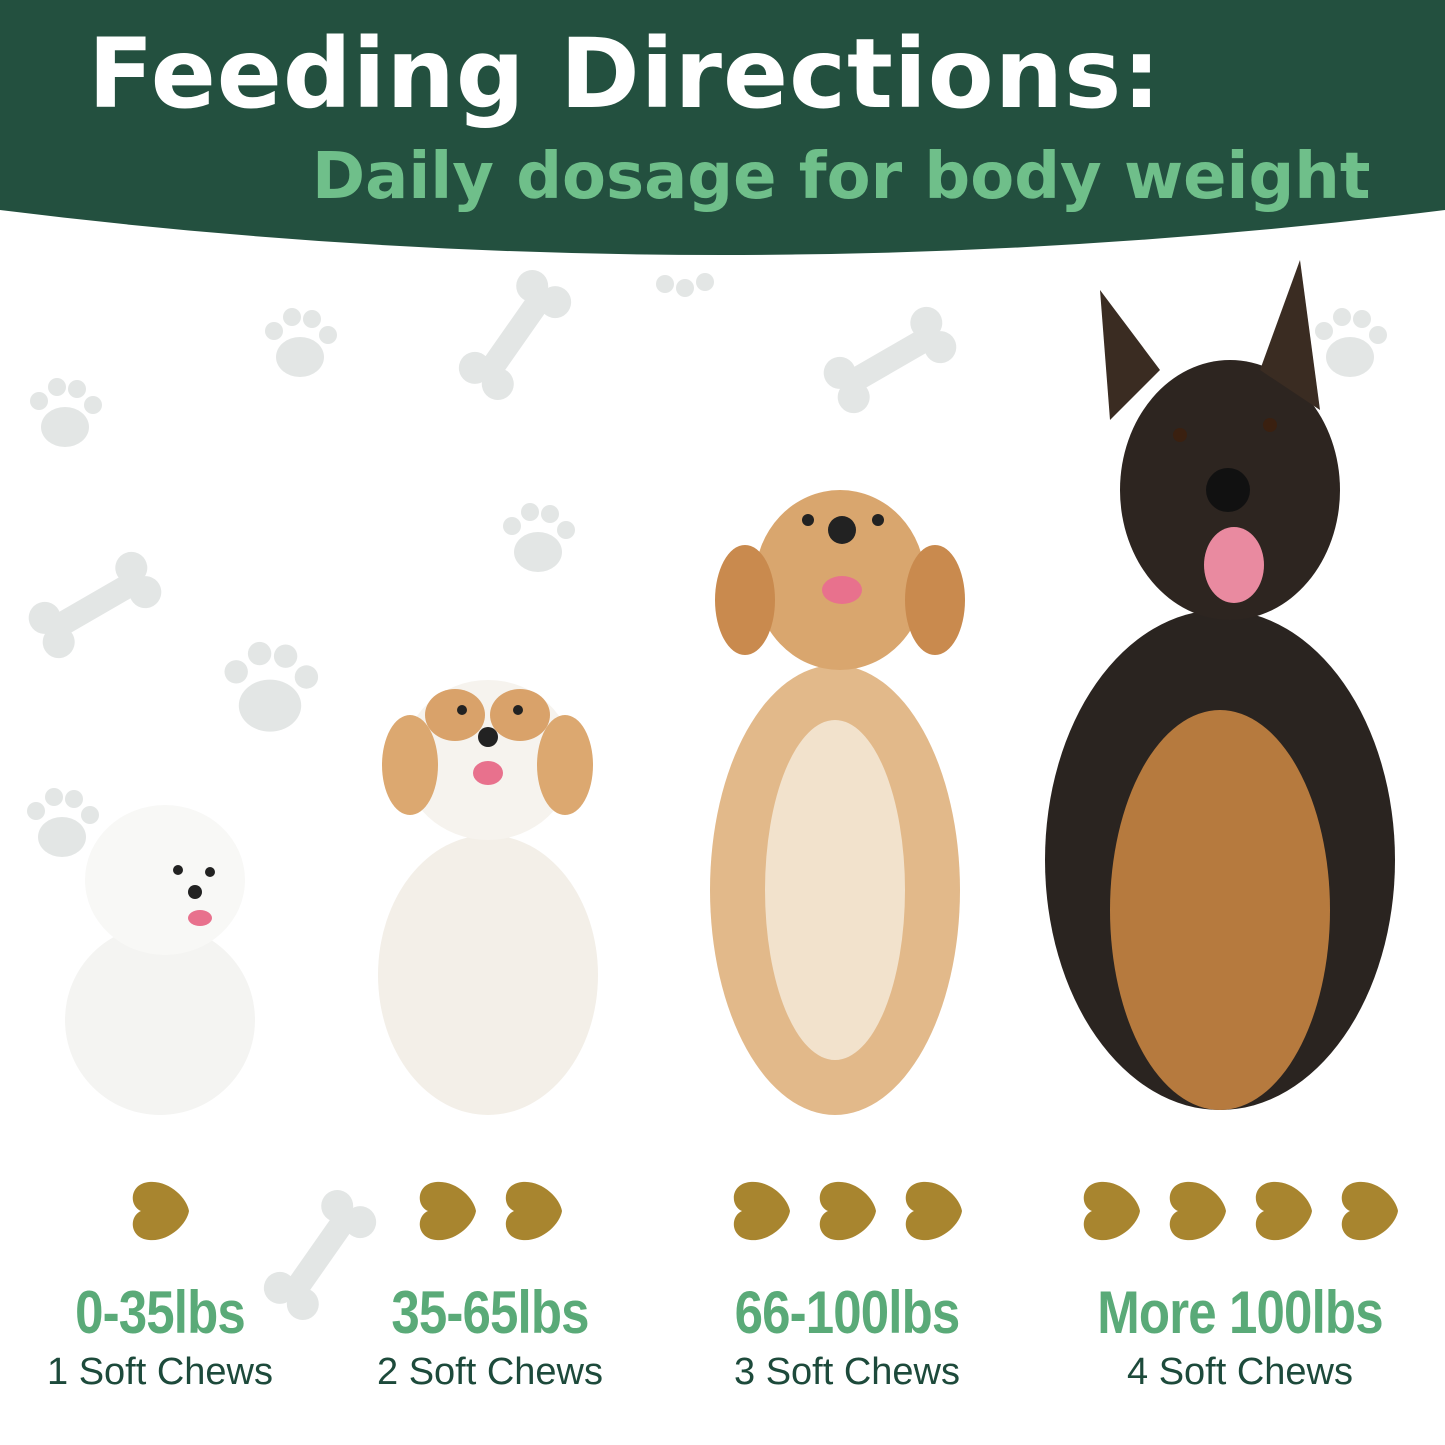  Describe the element at coordinates (841, 177) in the screenshot. I see `page-subtitle: Daily dosage for body weight` at that location.